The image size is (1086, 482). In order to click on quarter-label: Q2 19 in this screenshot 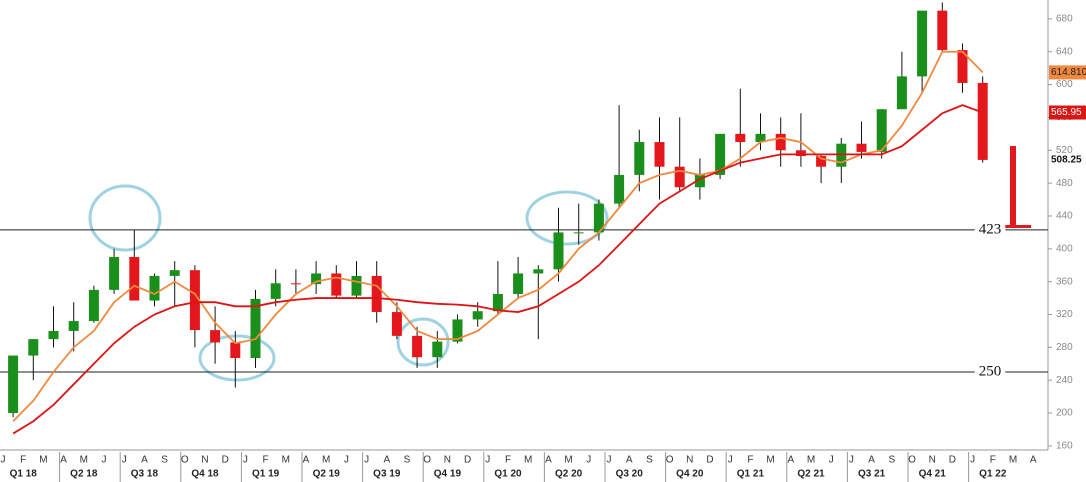, I will do `click(327, 474)`.